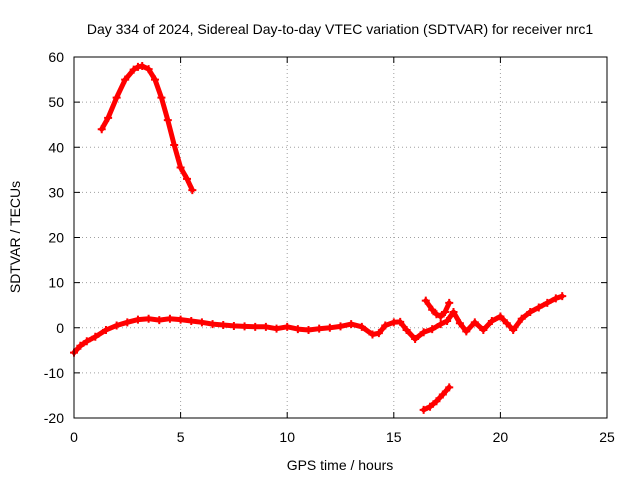 The image size is (640, 480). What do you see at coordinates (56, 102) in the screenshot?
I see `y-tick-label: 50` at bounding box center [56, 102].